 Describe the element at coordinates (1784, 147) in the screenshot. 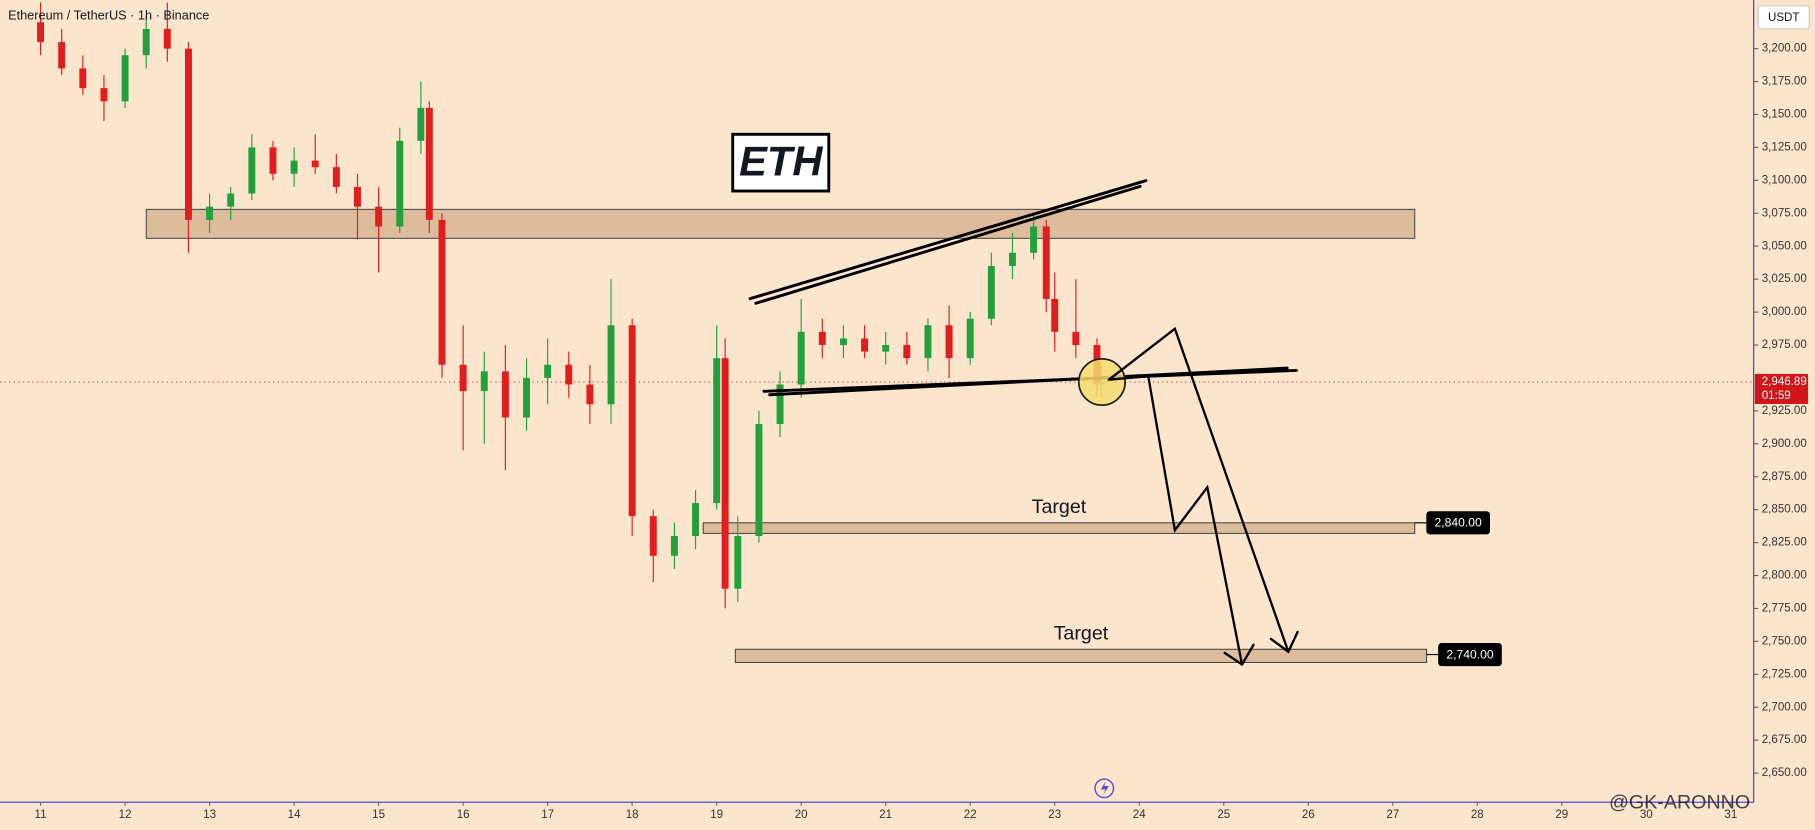

I see `y-tick-label: 3,125.00` at that location.